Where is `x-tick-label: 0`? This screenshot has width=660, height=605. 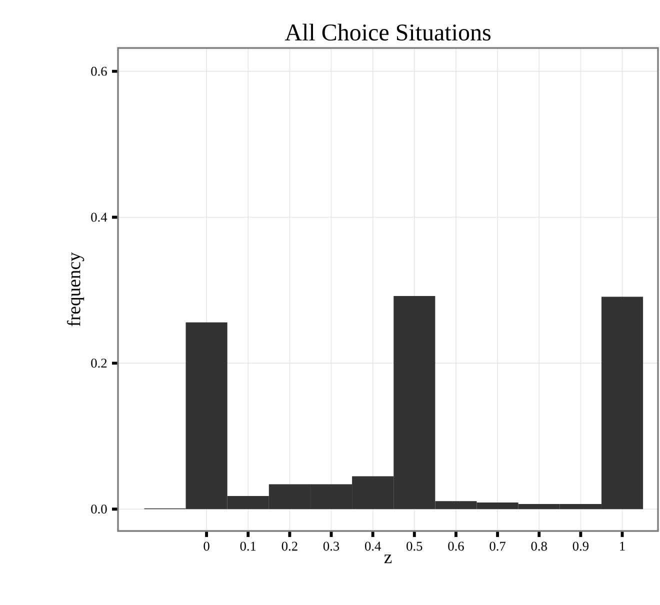
x-tick-label: 0 is located at coordinates (207, 546).